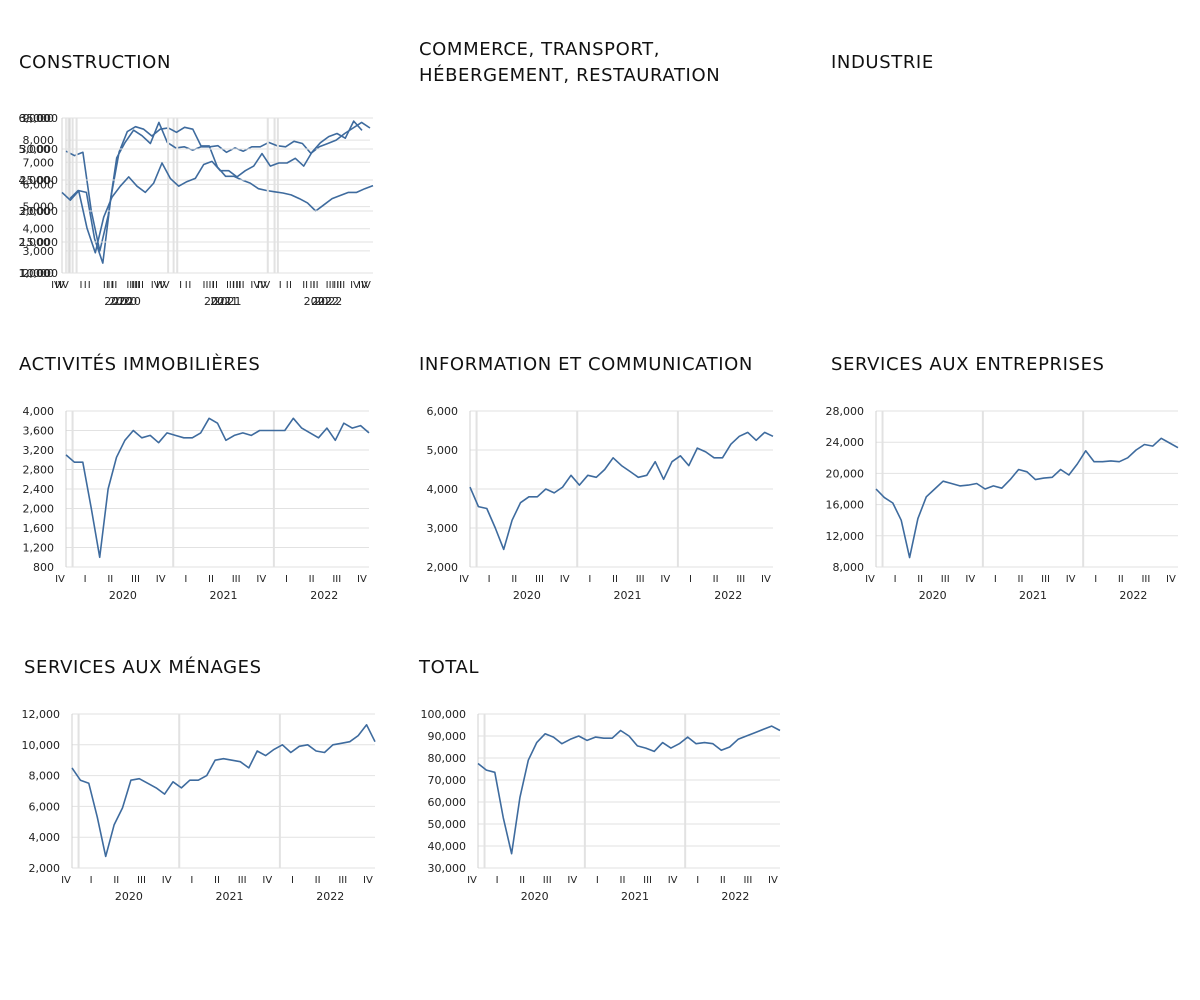  Describe the element at coordinates (845, 473) in the screenshot. I see `y-tick-label: 20,000` at that location.